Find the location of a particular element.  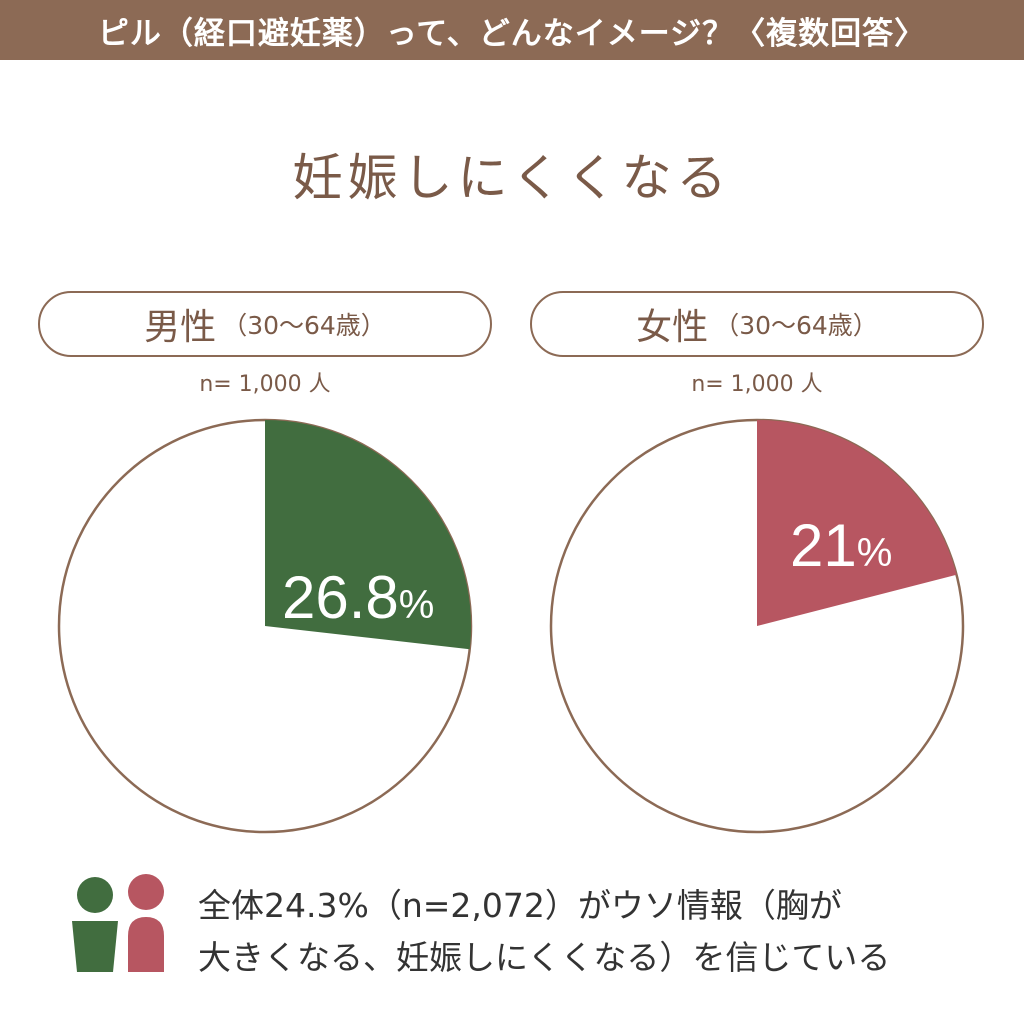

male-pie-slice is located at coordinates (368, 535).